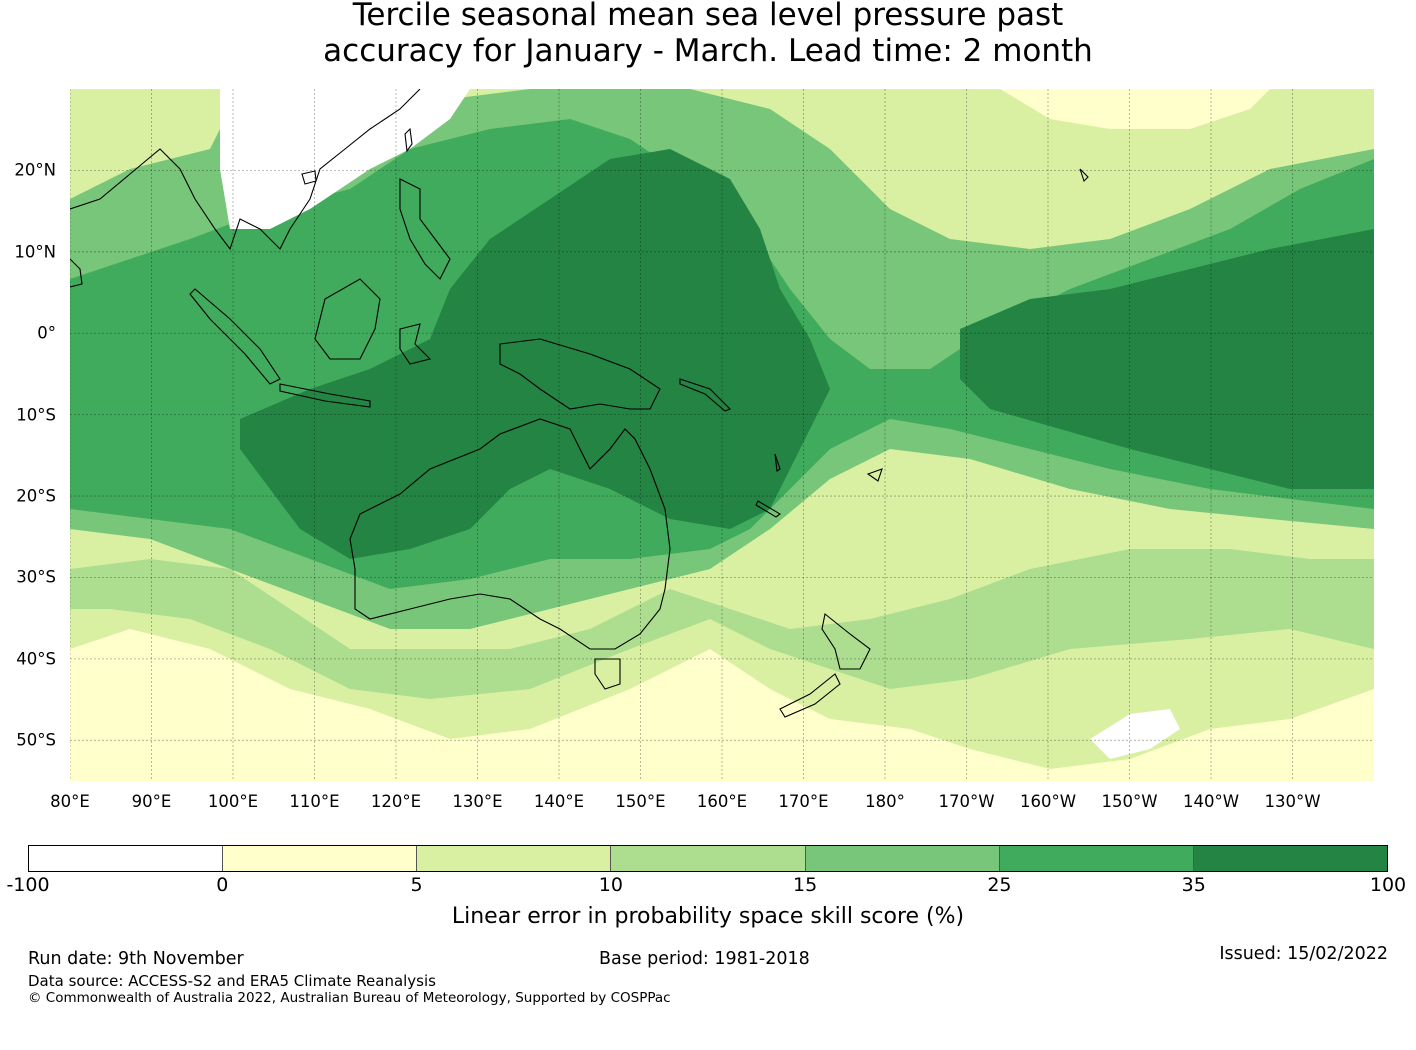  Describe the element at coordinates (705, 395) in the screenshot. I see `solomon-islands-coastline` at that location.